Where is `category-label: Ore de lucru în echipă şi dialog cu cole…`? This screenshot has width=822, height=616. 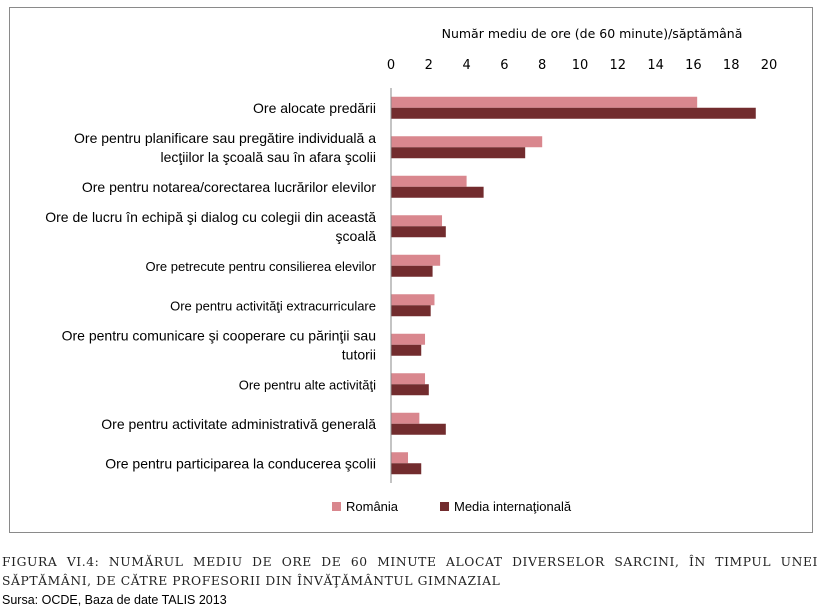
category-label: Ore de lucru în echipă şi dialog cu cole… is located at coordinates (210, 217).